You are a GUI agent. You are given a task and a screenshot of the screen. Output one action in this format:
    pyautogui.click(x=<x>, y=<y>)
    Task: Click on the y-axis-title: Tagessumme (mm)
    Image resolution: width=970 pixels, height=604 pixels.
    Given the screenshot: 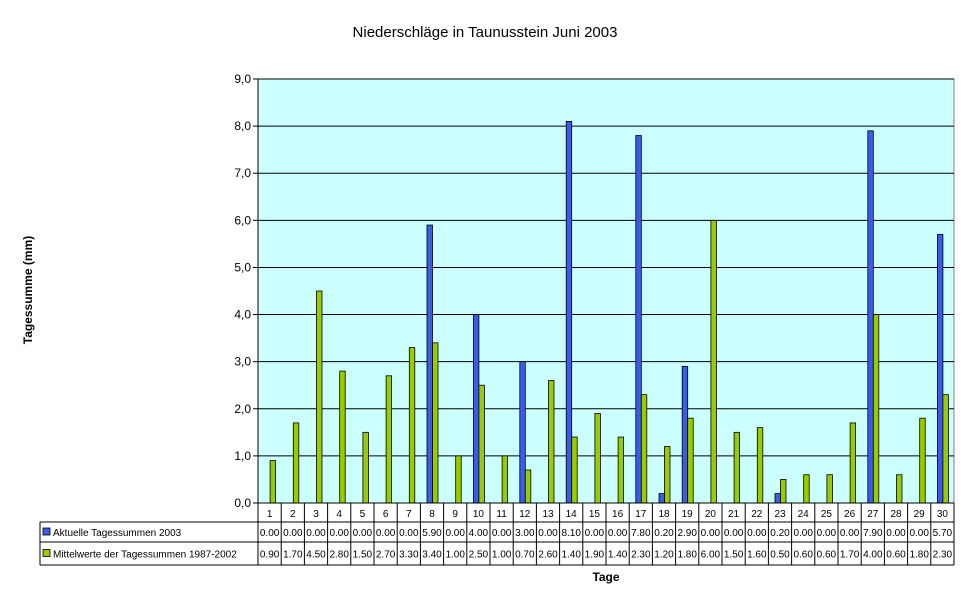 What is the action you would take?
    pyautogui.click(x=28, y=290)
    